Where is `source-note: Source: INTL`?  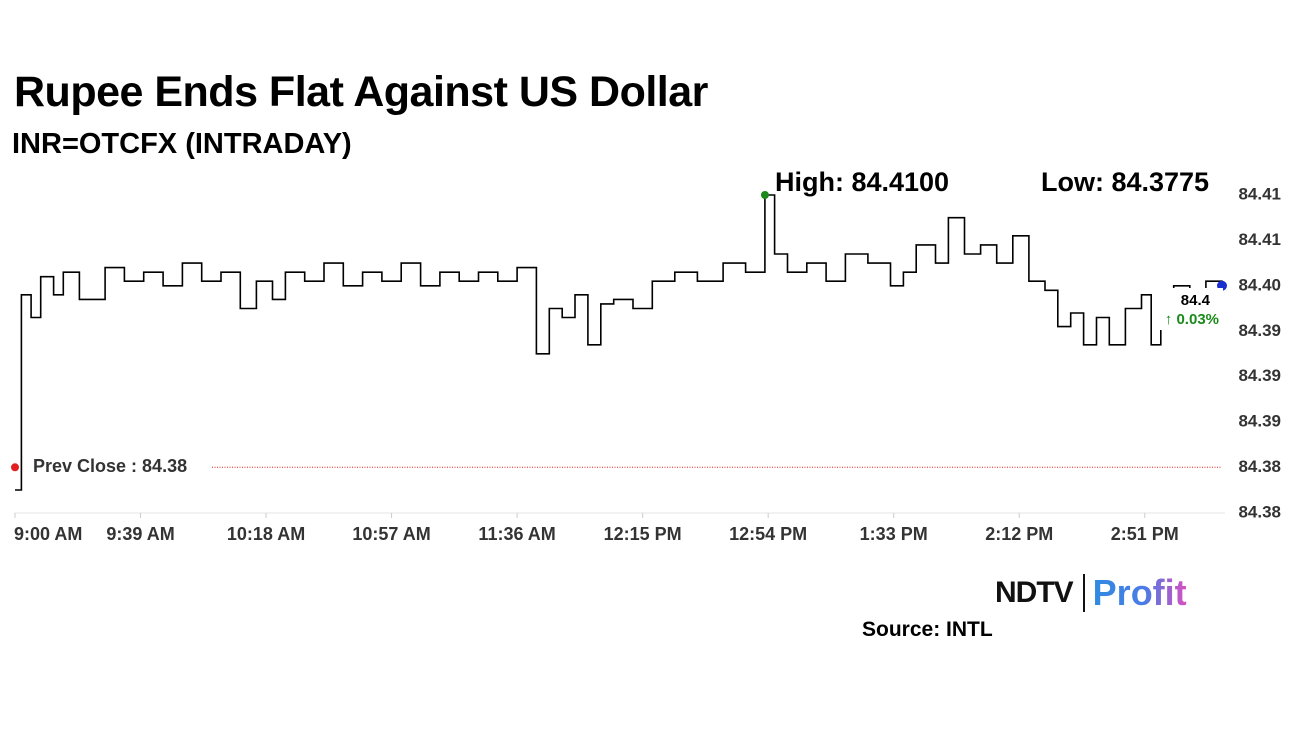
source-note: Source: INTL is located at coordinates (927, 629).